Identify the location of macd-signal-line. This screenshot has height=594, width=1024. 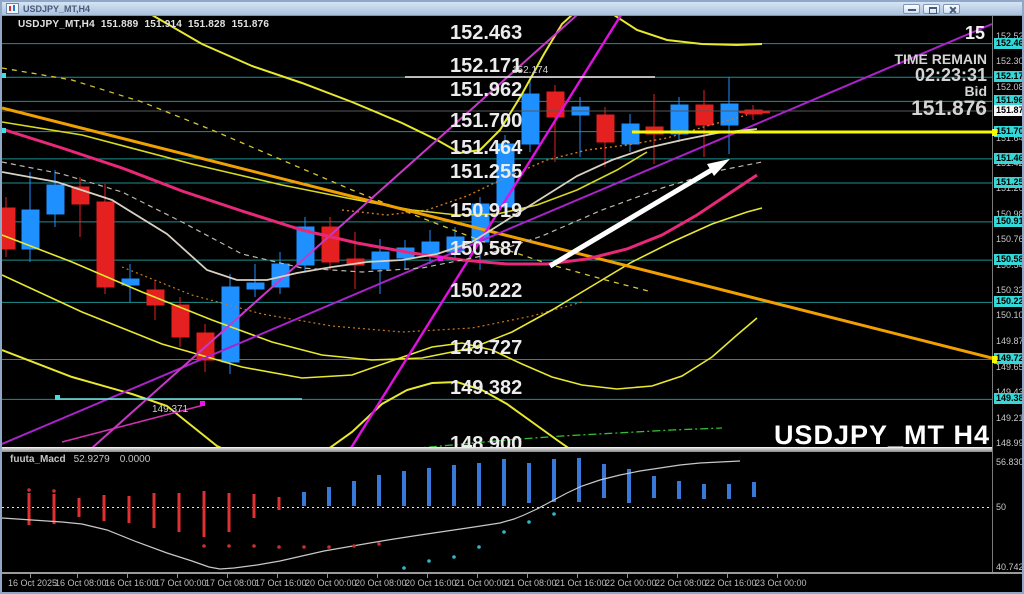
(371, 515).